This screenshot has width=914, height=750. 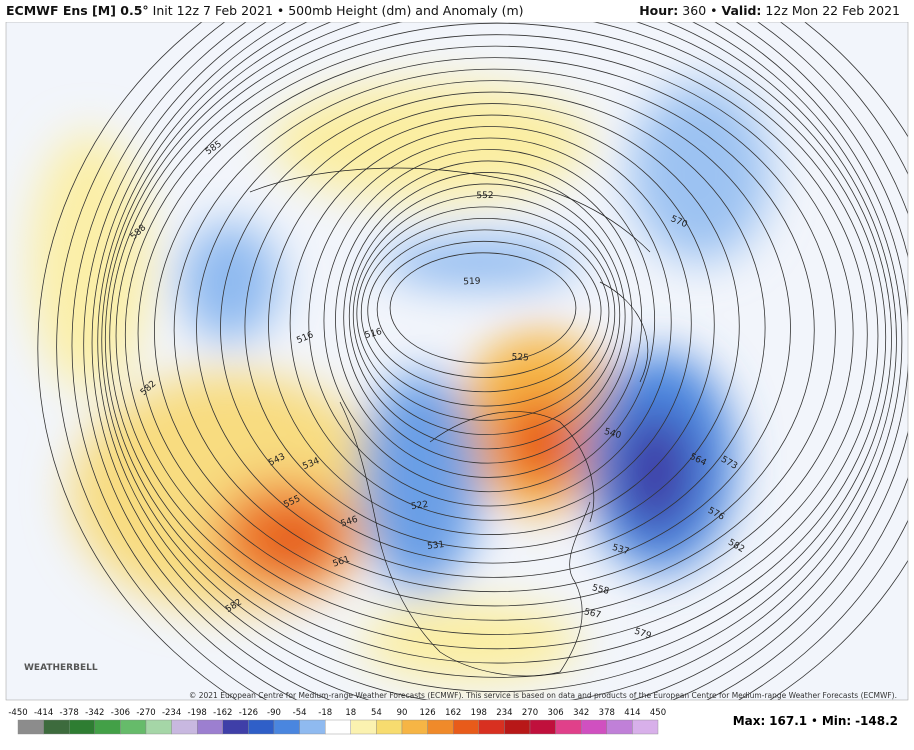 What do you see at coordinates (592, 614) in the screenshot?
I see `contour-label: 567` at bounding box center [592, 614].